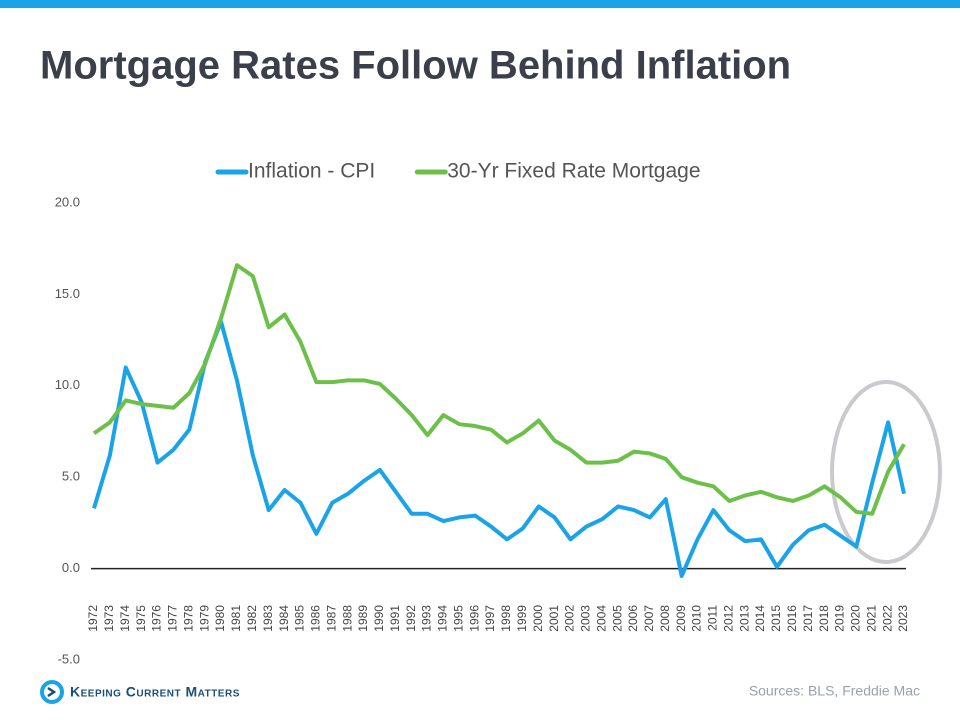 The width and height of the screenshot is (960, 720). I want to click on logo-icon, so click(52, 692).